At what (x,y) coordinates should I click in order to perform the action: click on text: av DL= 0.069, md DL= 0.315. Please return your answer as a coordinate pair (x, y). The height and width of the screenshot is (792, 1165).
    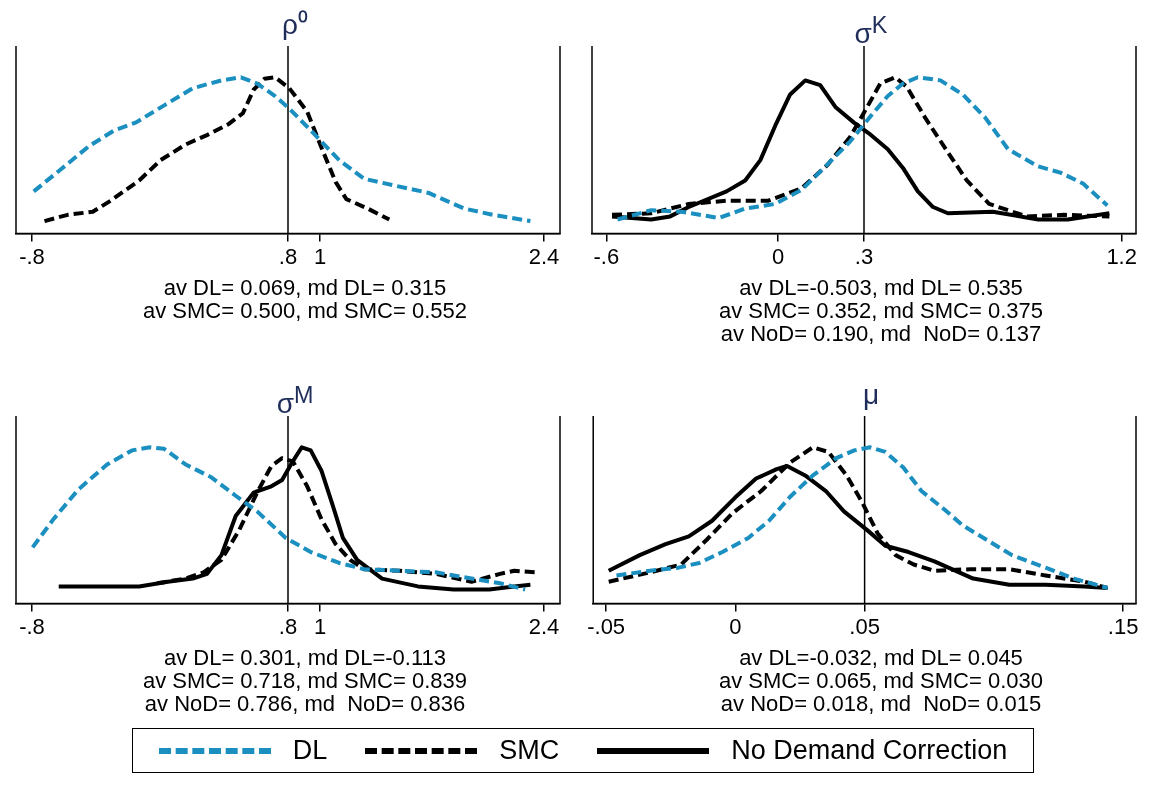
    Looking at the image, I should click on (305, 287).